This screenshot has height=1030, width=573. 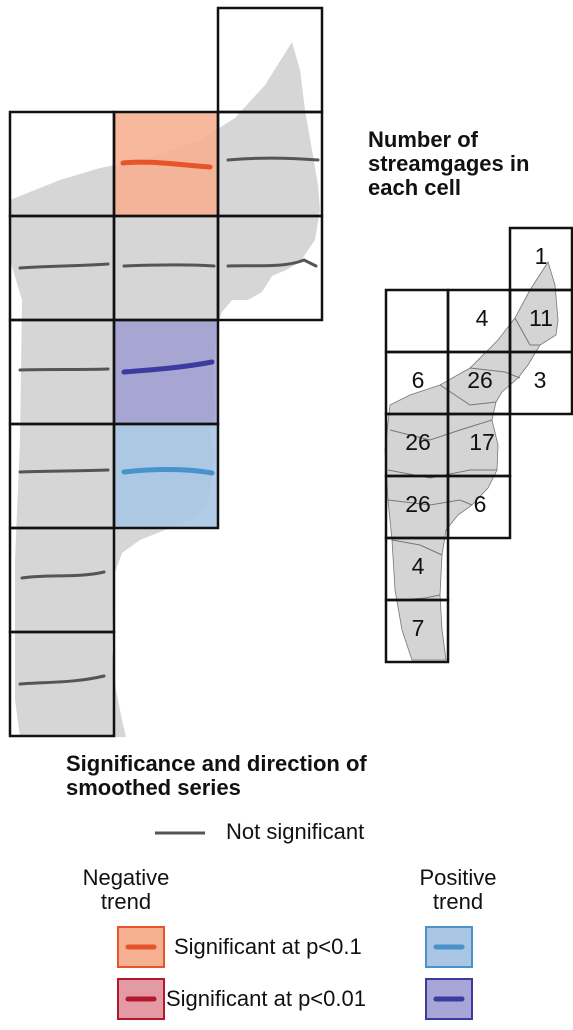 I want to click on counts-heading-line2: streamgages in, so click(x=449, y=163).